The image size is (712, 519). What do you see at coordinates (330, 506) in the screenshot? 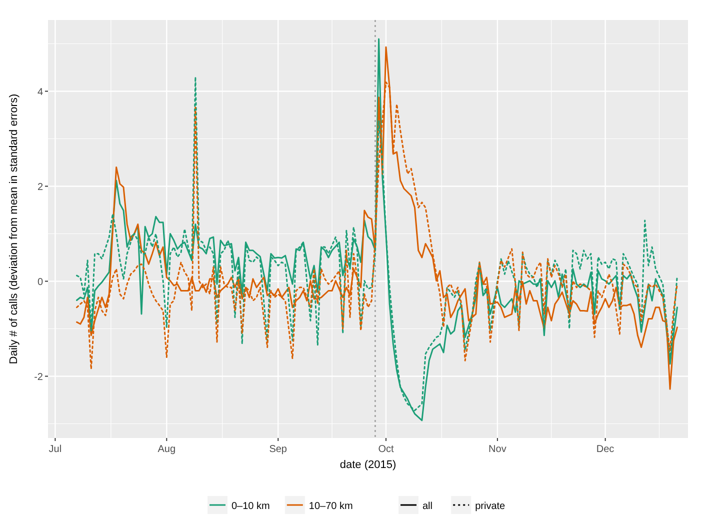
I see `legend-label: 10–70 km` at bounding box center [330, 506].